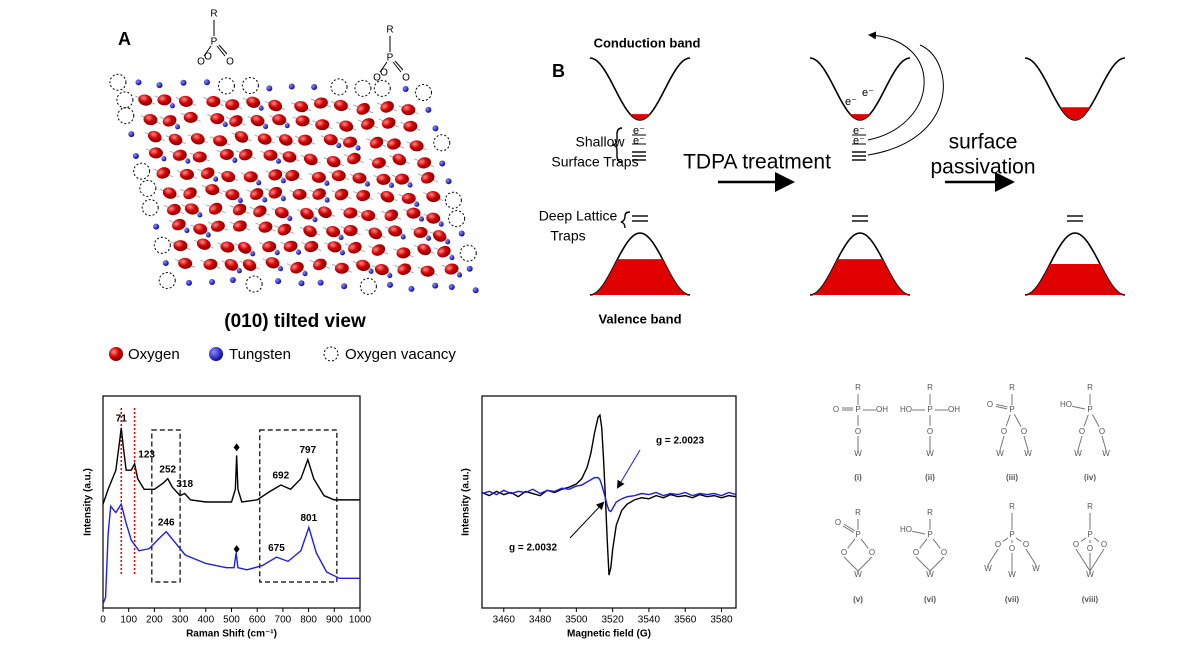 This screenshot has height=650, width=1200. I want to click on mode-label: (ii), so click(930, 477).